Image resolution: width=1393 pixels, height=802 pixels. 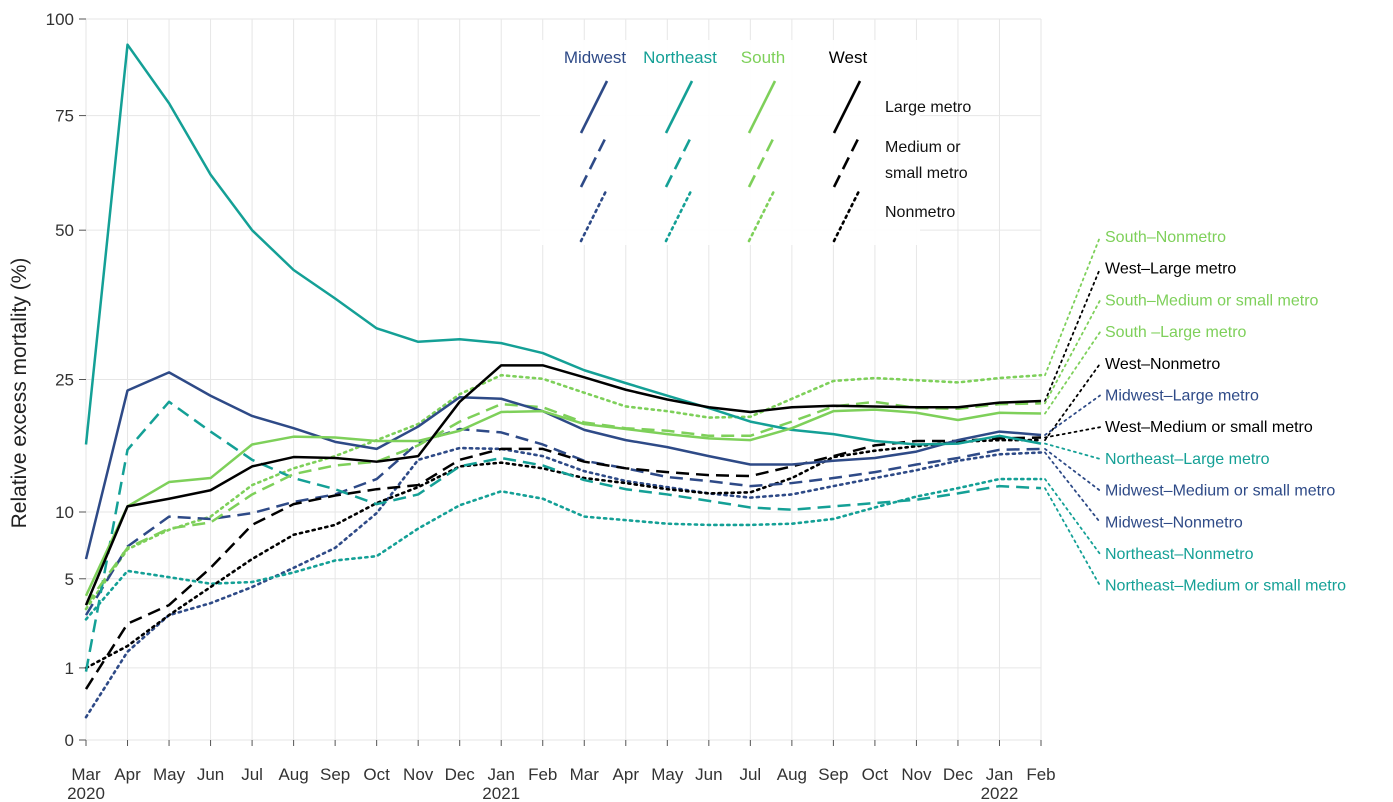 What do you see at coordinates (1187, 459) in the screenshot?
I see `end-label-northeast-large-metro: Northeast–Large metro` at bounding box center [1187, 459].